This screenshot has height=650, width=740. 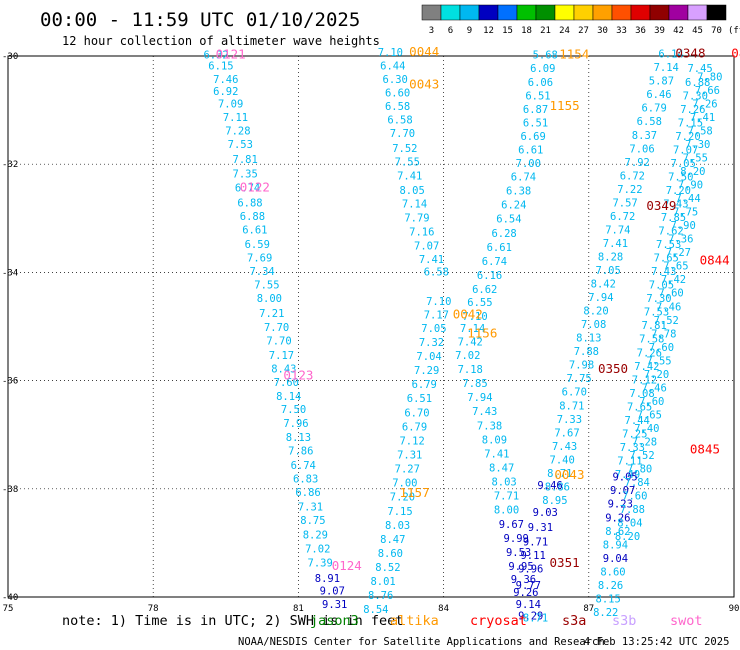 I want to click on wave-height-point: 7.20, so click(x=656, y=375).